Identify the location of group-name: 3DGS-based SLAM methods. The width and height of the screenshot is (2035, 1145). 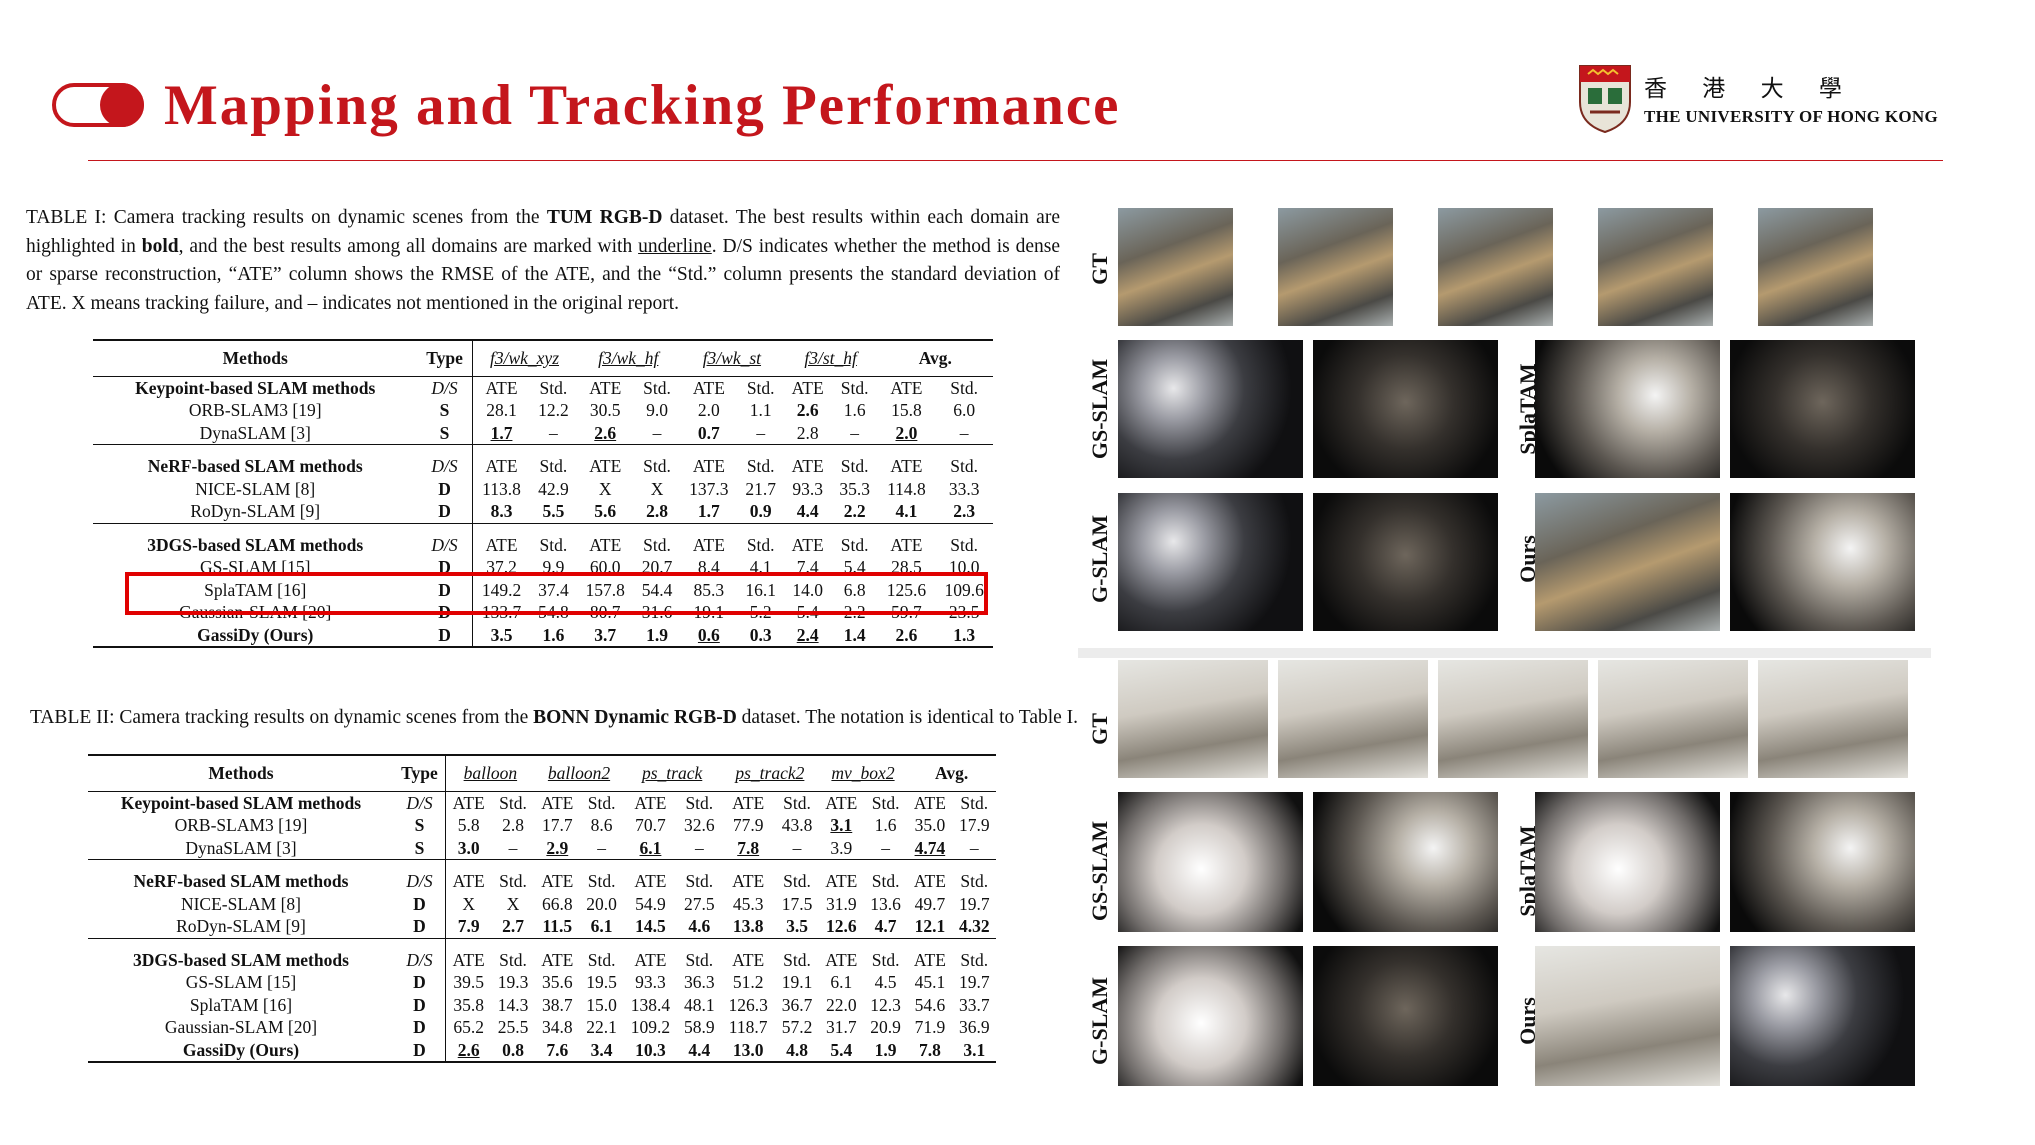
(255, 539).